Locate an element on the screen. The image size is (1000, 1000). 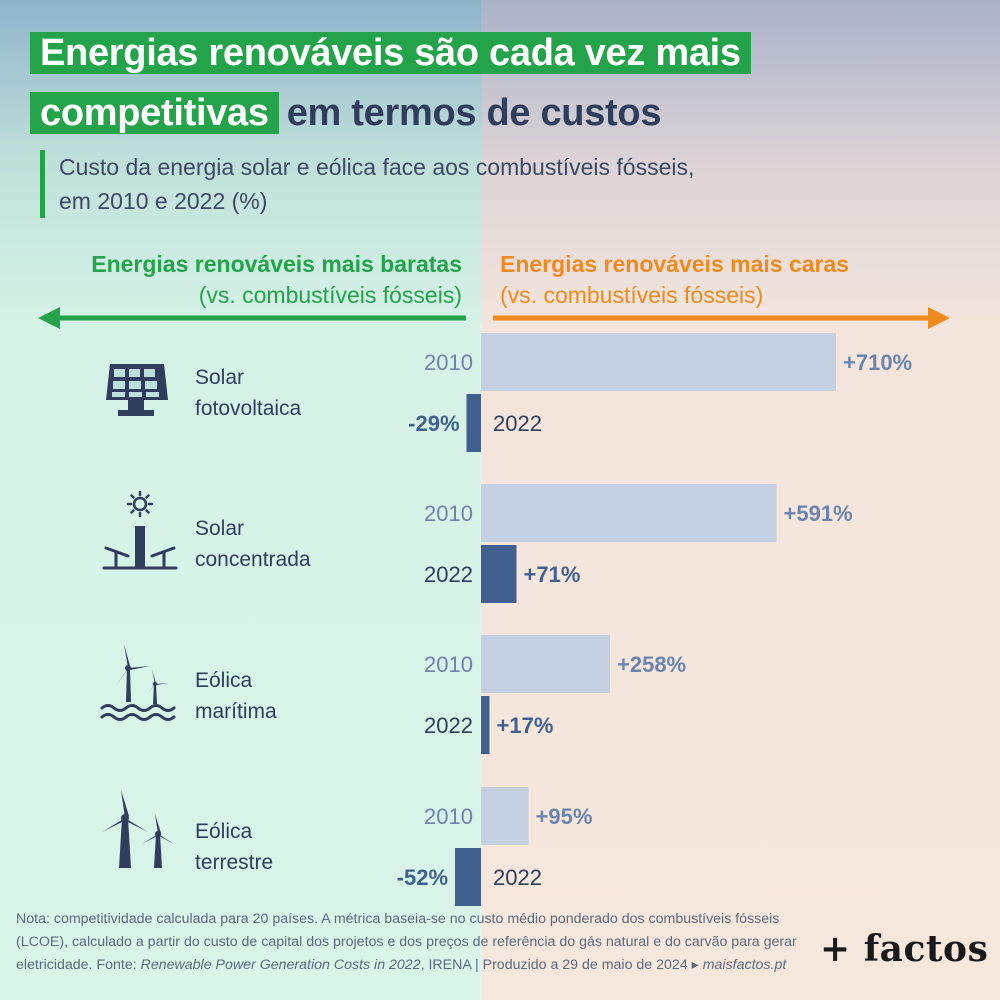
tech-label-wind-onshore: Eólica terrestre is located at coordinates (234, 847).